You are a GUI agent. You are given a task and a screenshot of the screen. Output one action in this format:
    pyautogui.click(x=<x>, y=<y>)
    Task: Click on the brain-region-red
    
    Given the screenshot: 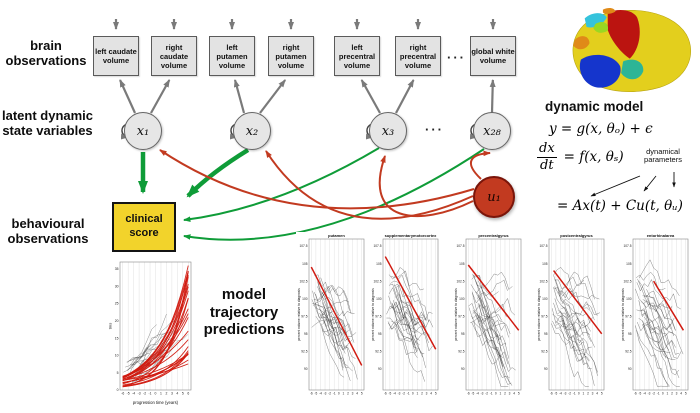 What is the action you would take?
    pyautogui.click(x=623, y=34)
    